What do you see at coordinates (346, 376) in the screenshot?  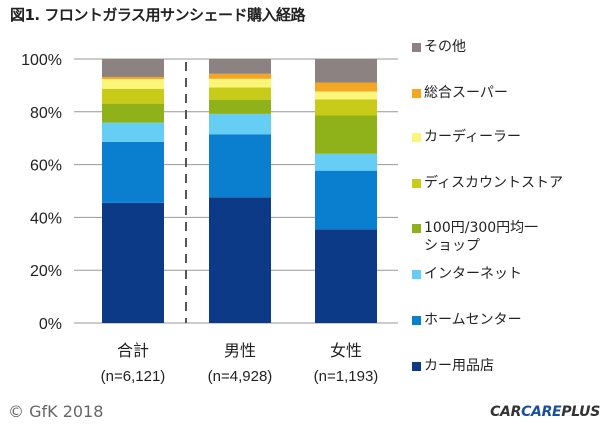 I see `category-n-label: (n=1,193)` at bounding box center [346, 376].